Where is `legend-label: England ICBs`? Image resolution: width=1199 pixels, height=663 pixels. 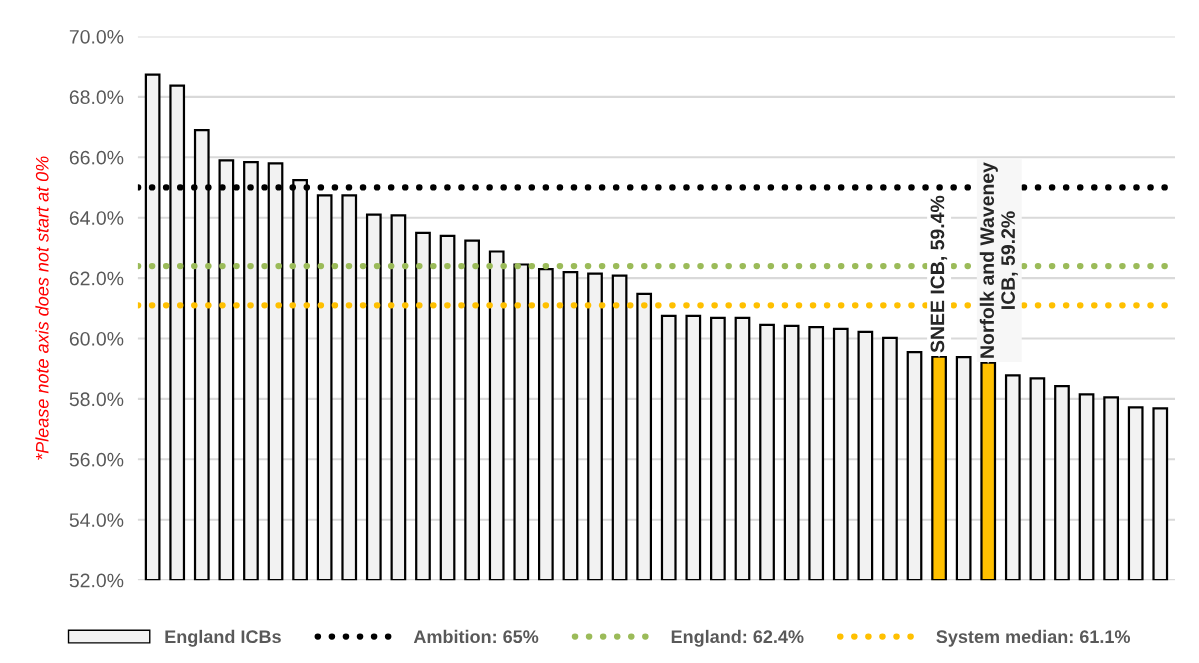
legend-label: England ICBs is located at coordinates (223, 638).